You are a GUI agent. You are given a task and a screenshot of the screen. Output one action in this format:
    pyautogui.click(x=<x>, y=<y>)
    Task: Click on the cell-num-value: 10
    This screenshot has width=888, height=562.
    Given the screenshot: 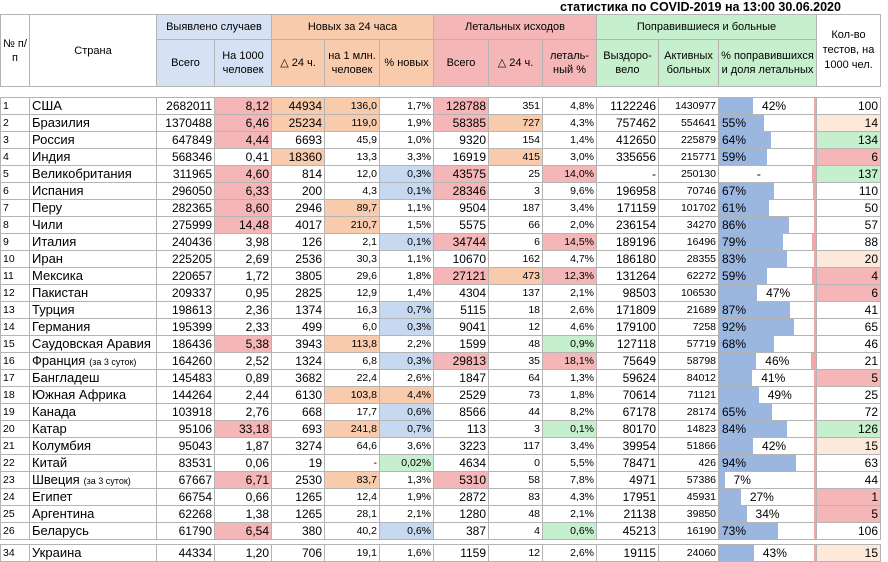 What is the action you would take?
    pyautogui.click(x=9, y=259)
    